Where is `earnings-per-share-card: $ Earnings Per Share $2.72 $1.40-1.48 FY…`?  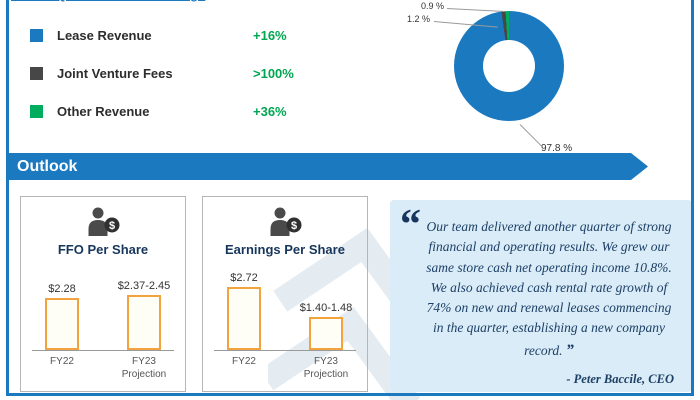
earnings-per-share-card: $ Earnings Per Share $2.72 $1.40-1.48 FY… is located at coordinates (285, 294).